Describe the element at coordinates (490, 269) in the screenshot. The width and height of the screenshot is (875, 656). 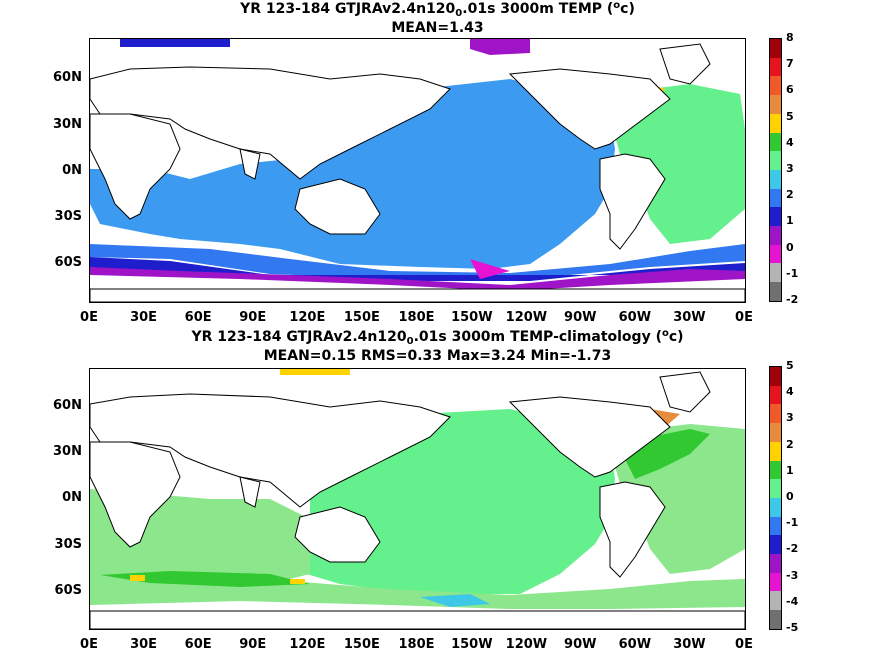
I see `field-weddell` at that location.